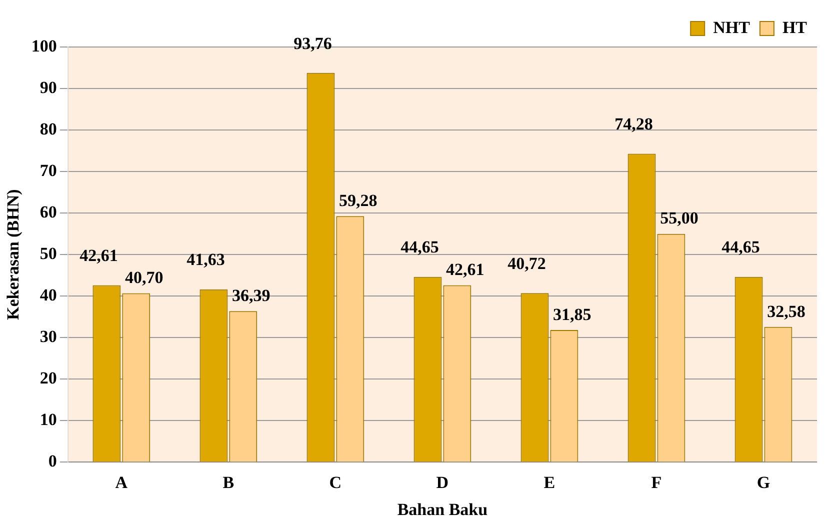 This screenshot has height=525, width=827. What do you see at coordinates (48, 253) in the screenshot?
I see `y-tick-label: 50` at bounding box center [48, 253].